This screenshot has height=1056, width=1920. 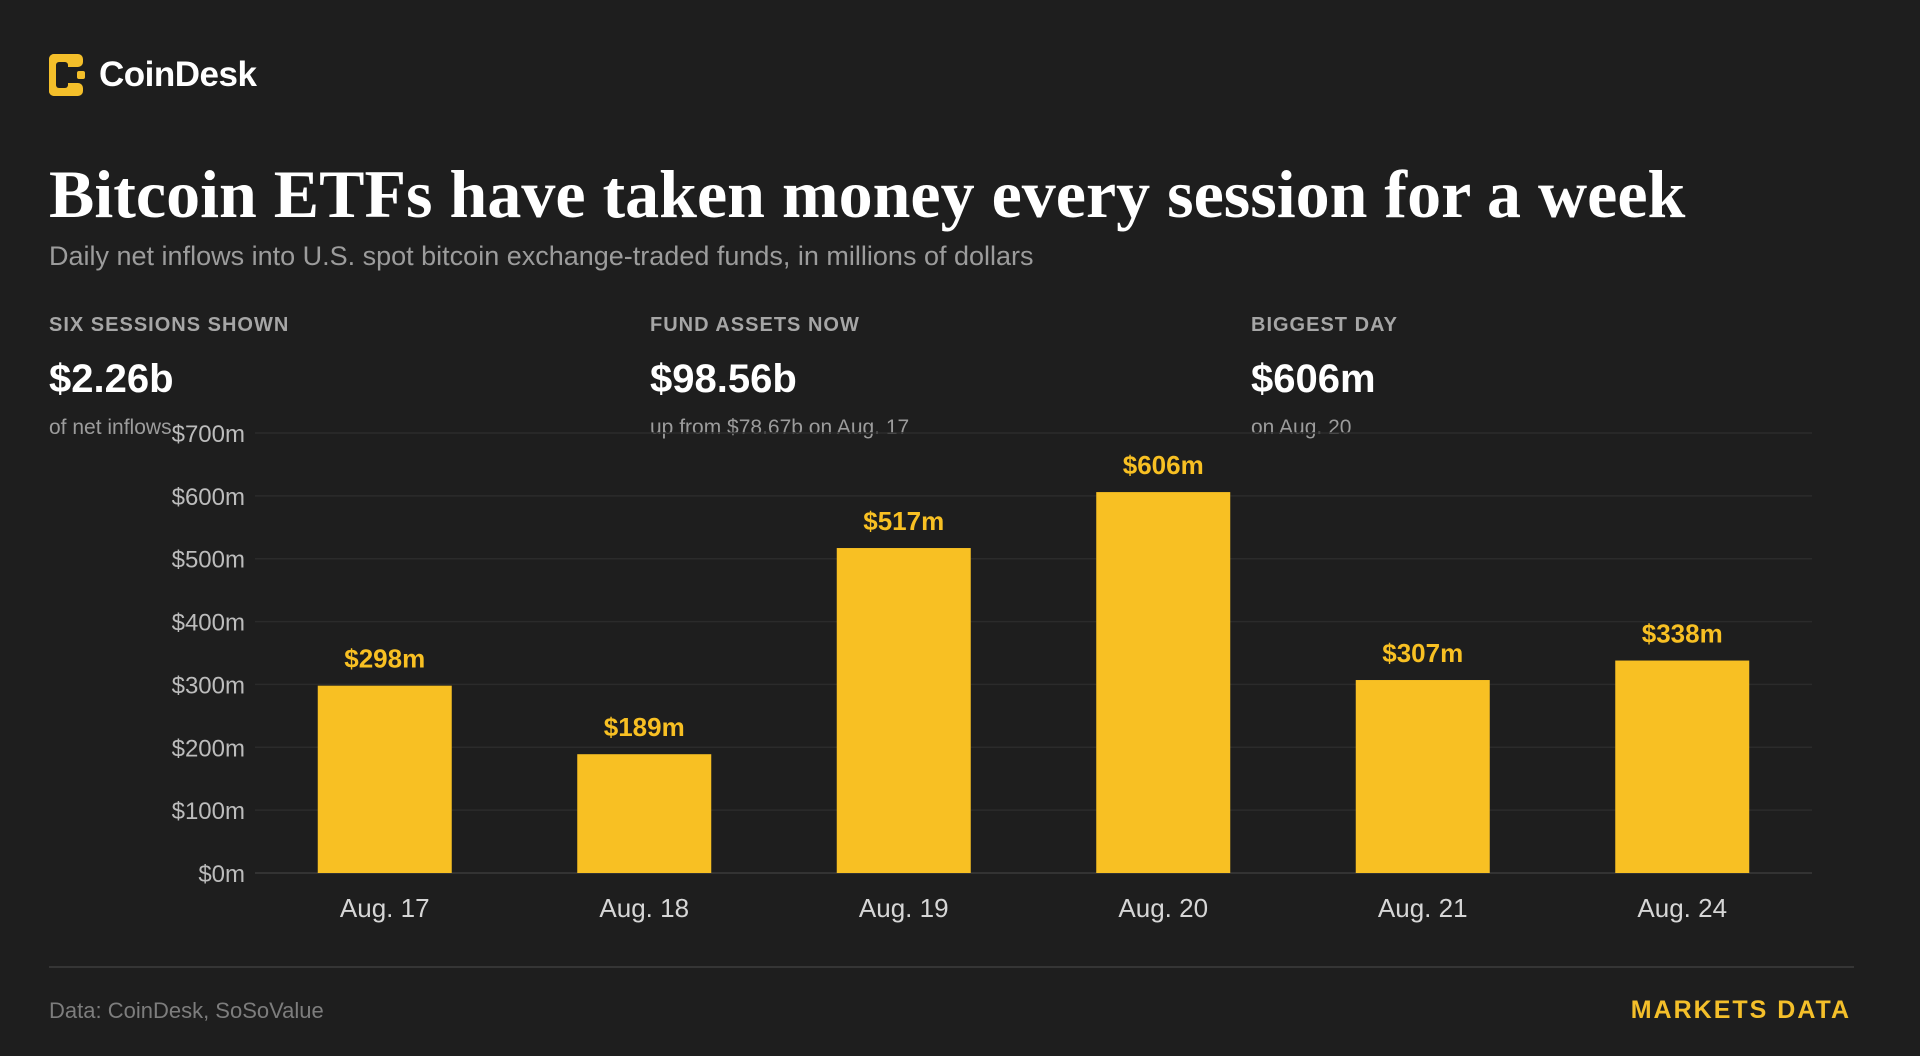 I want to click on data-source: Data: CoinDesk, SoSoValue, so click(x=186, y=1010).